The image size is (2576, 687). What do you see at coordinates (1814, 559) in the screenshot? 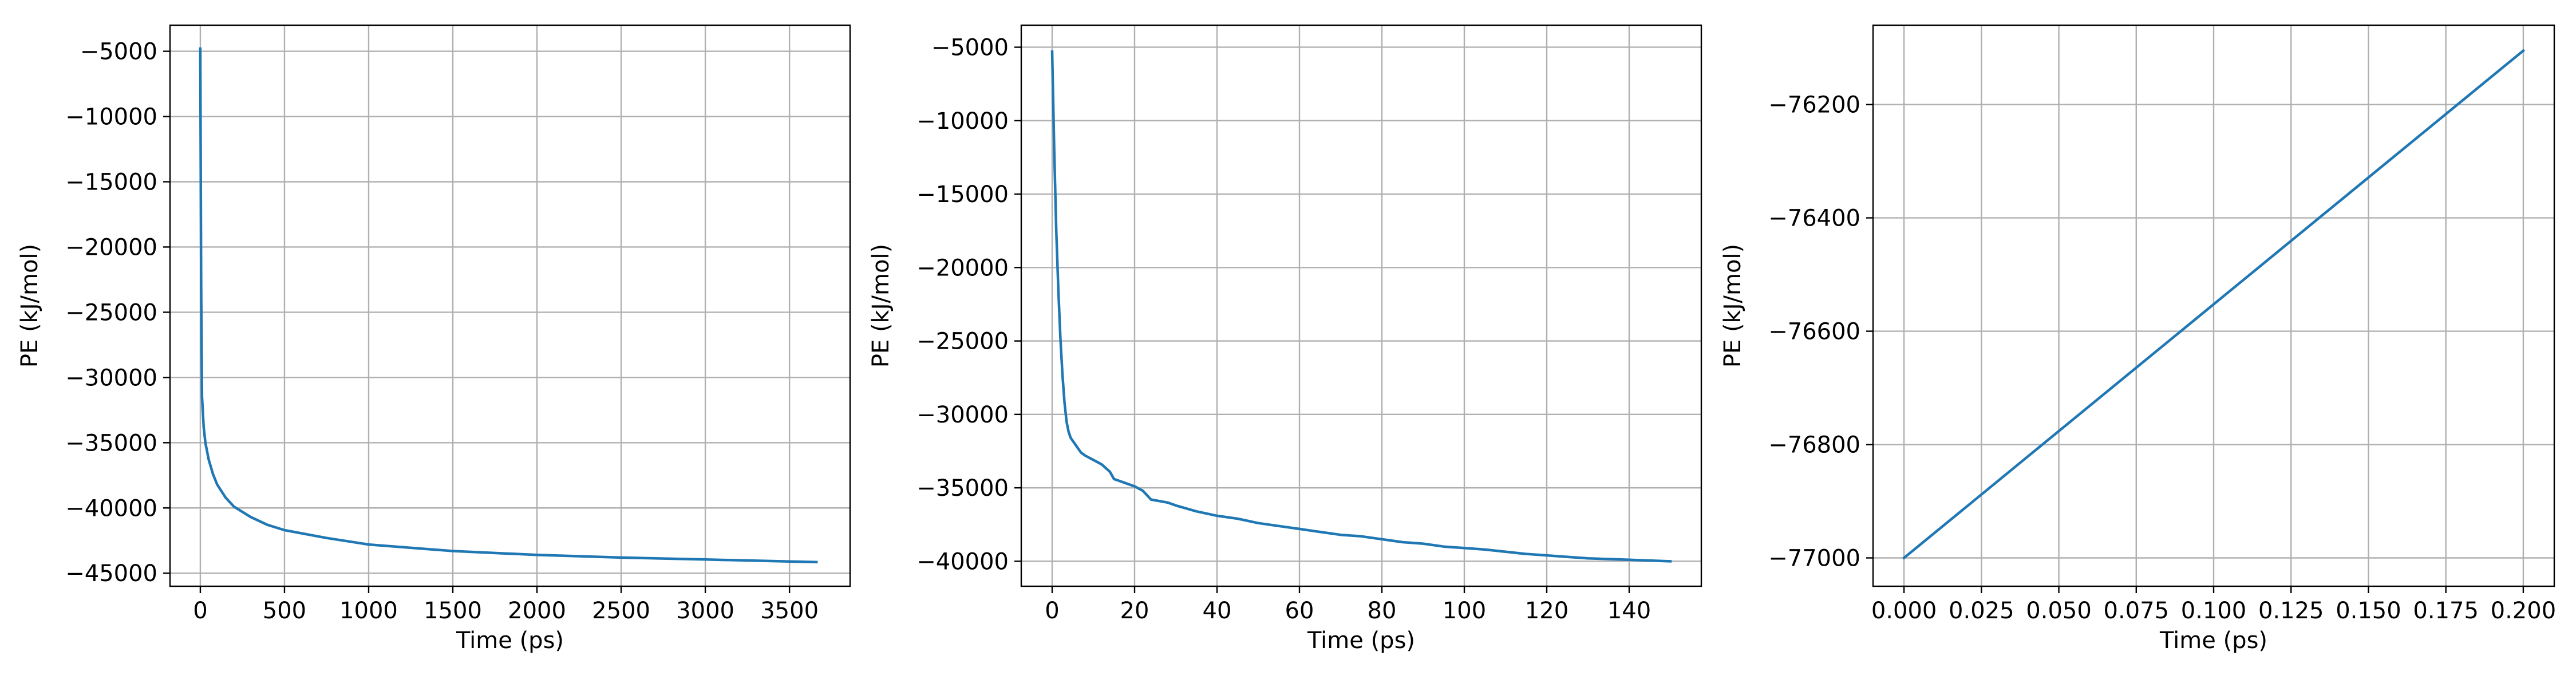
I see `y-tick-label: −77000` at bounding box center [1814, 559].